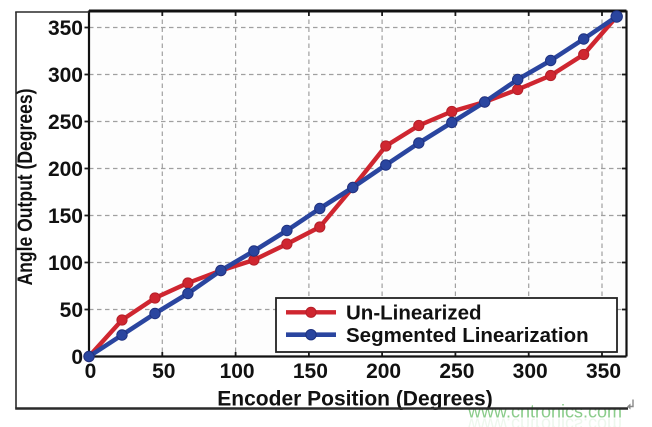 The height and width of the screenshot is (427, 652). Describe the element at coordinates (25, 187) in the screenshot. I see `svg-text: Angle Output (Degrees)` at that location.